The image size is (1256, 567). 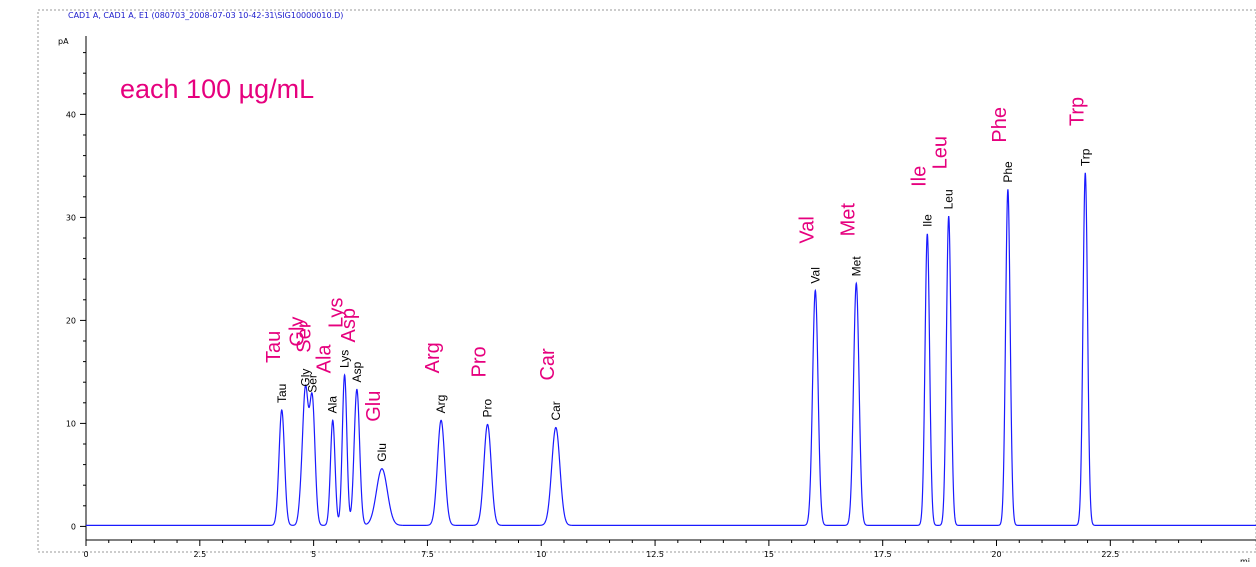 I want to click on peak-label: Ala, so click(x=333, y=405).